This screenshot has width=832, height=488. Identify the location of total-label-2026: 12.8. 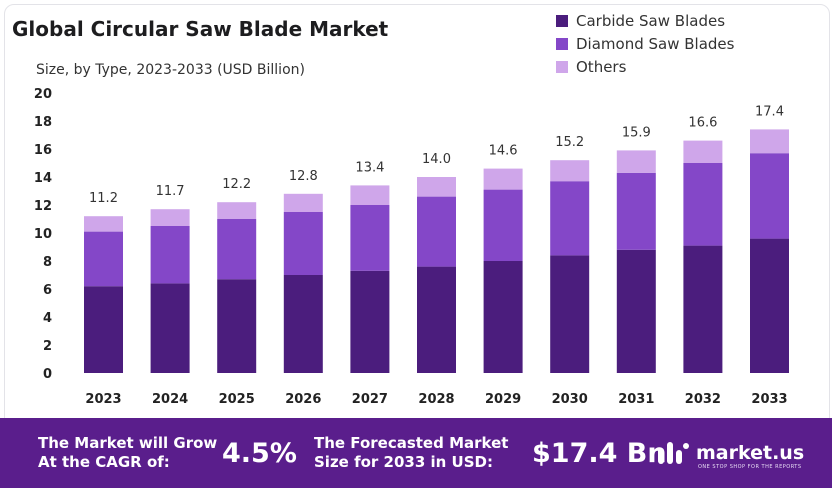
(303, 176).